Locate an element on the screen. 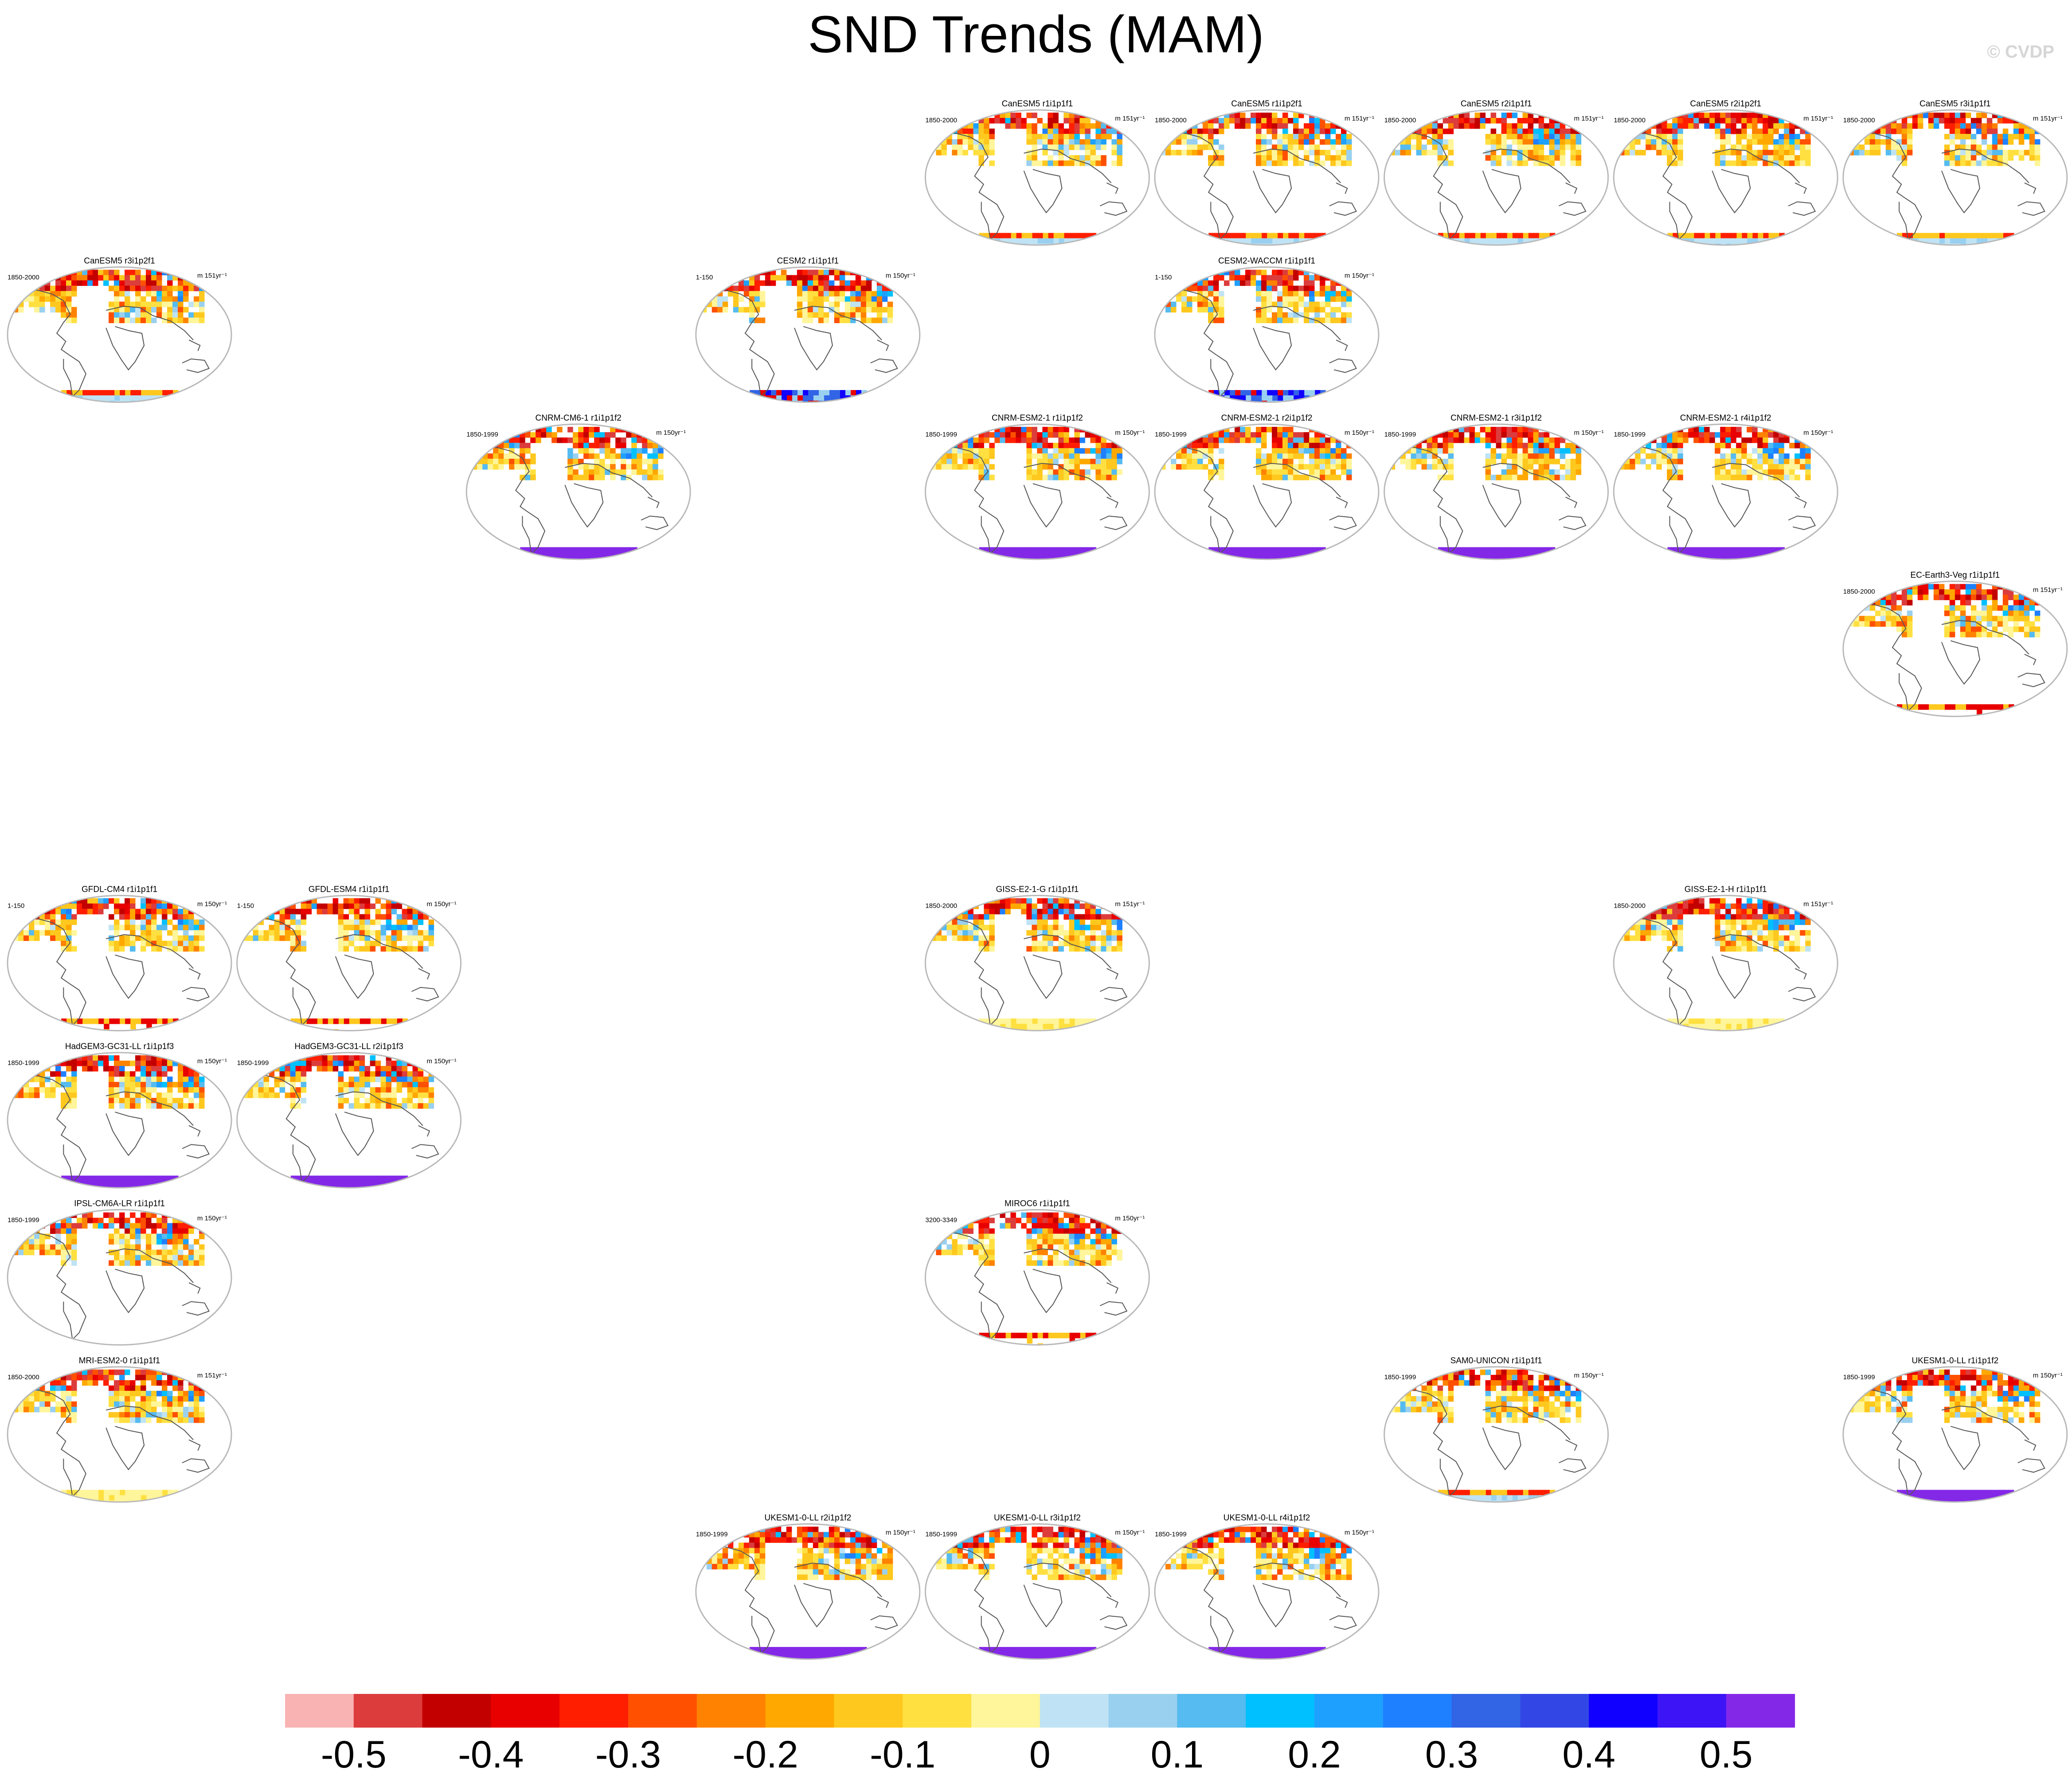 The width and height of the screenshot is (2072, 1783). map-panel: CNRM-ESM2-1 r4i1p1f2 1850-1999 m 150yr⁻¹ is located at coordinates (1725, 487).